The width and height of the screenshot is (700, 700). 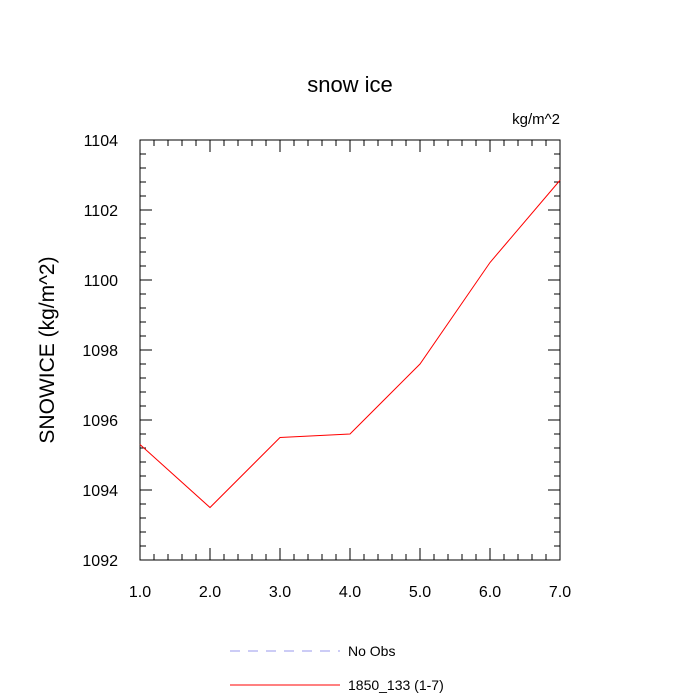 What do you see at coordinates (536, 119) in the screenshot?
I see `units-label: kg/m^2` at bounding box center [536, 119].